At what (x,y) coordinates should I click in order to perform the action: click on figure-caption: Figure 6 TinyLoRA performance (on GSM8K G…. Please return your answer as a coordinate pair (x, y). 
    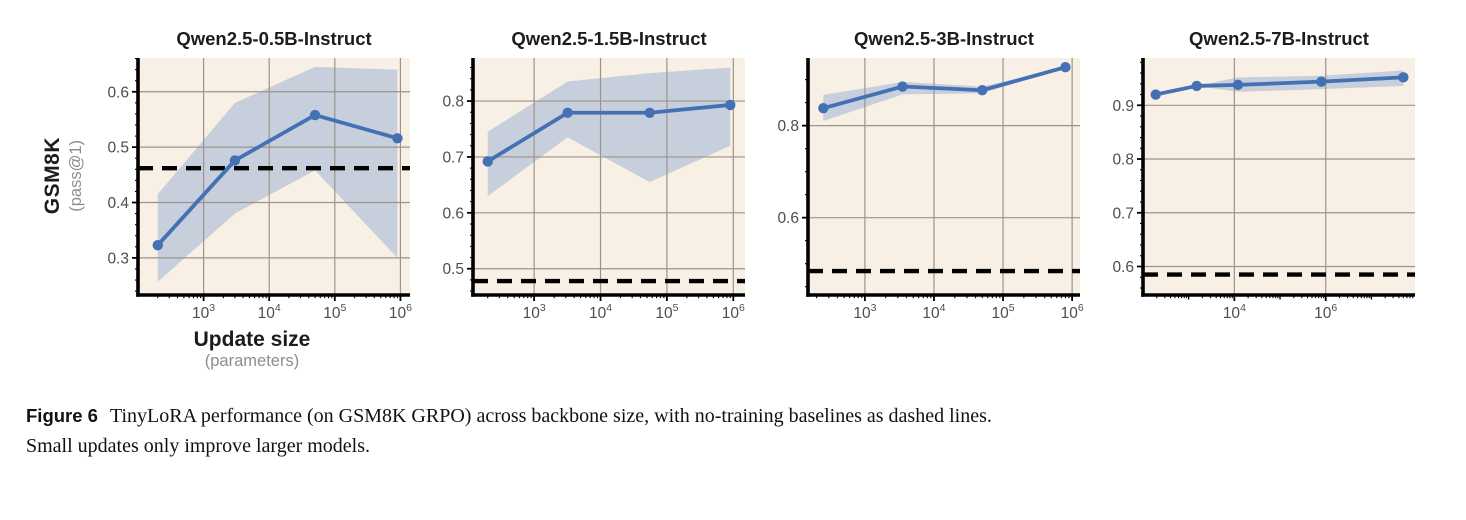
    Looking at the image, I should click on (733, 431).